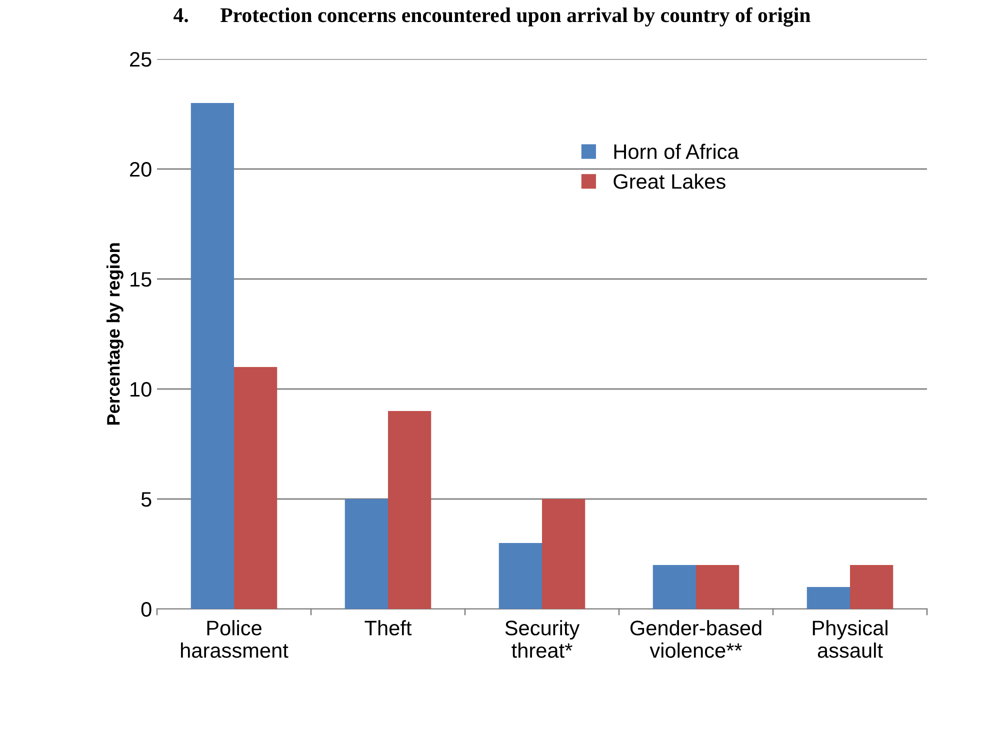 Image resolution: width=984 pixels, height=733 pixels. I want to click on y-tick-label: 25, so click(141, 59).